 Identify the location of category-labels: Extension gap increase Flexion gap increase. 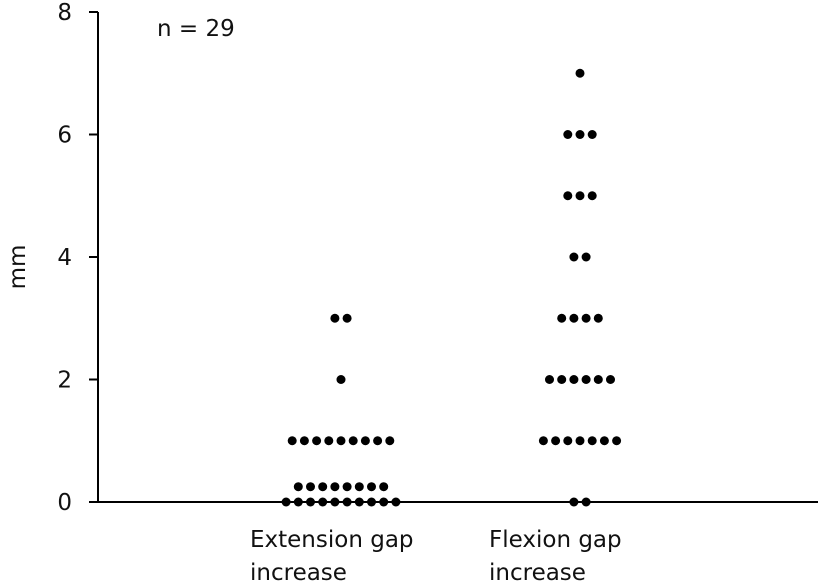
(436, 556).